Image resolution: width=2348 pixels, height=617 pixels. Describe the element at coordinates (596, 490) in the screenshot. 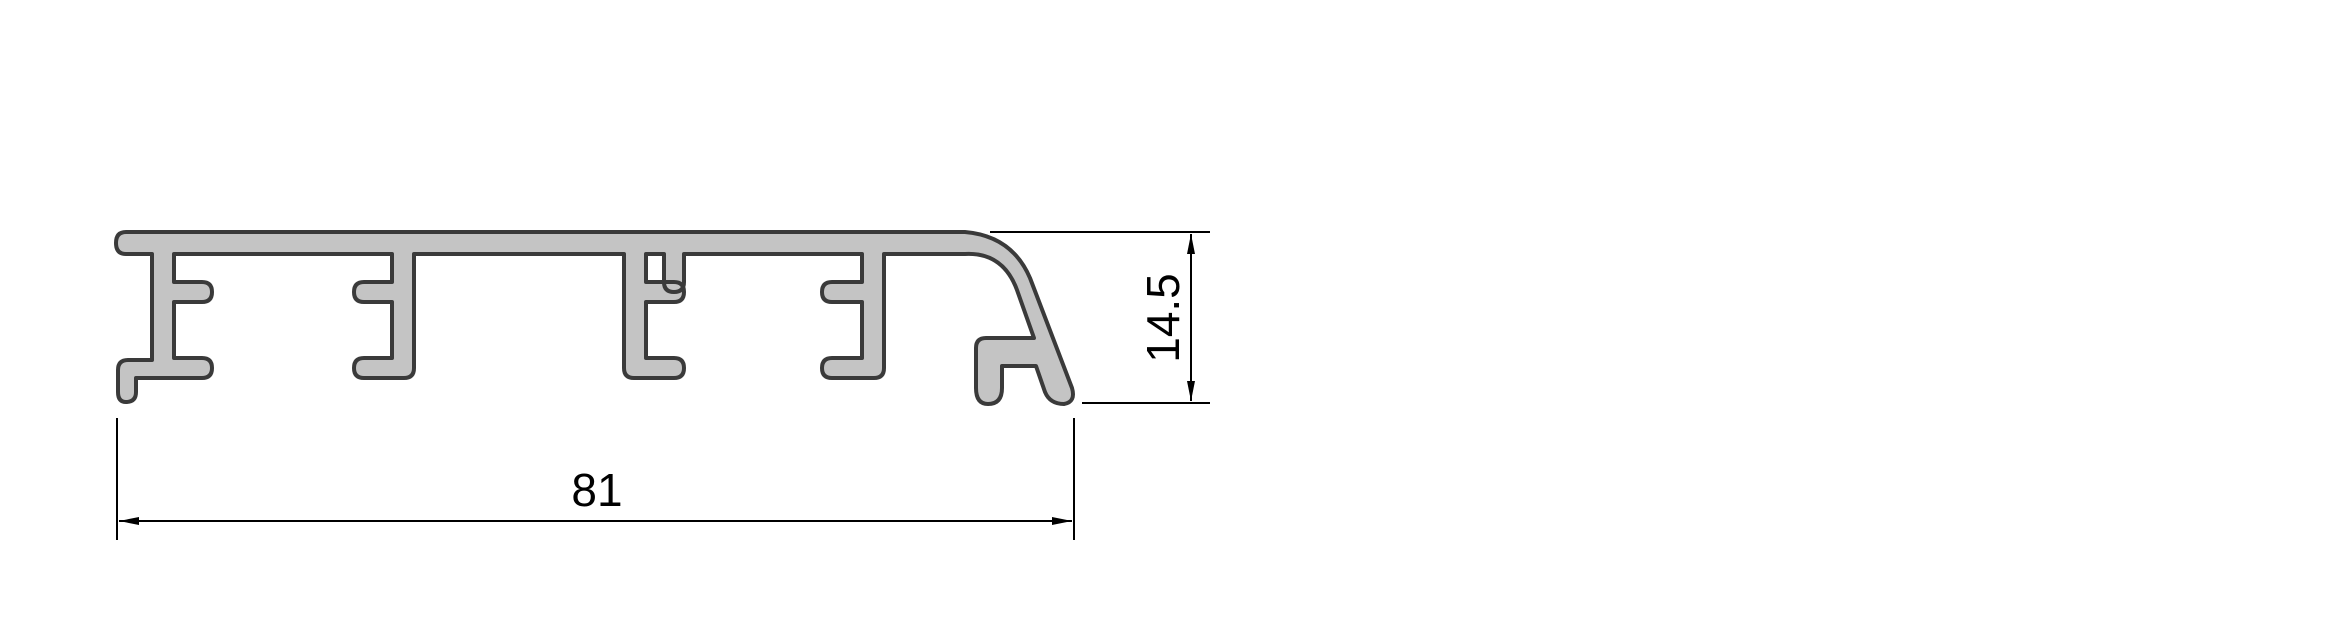

I see `width-dimension-label: 81` at that location.